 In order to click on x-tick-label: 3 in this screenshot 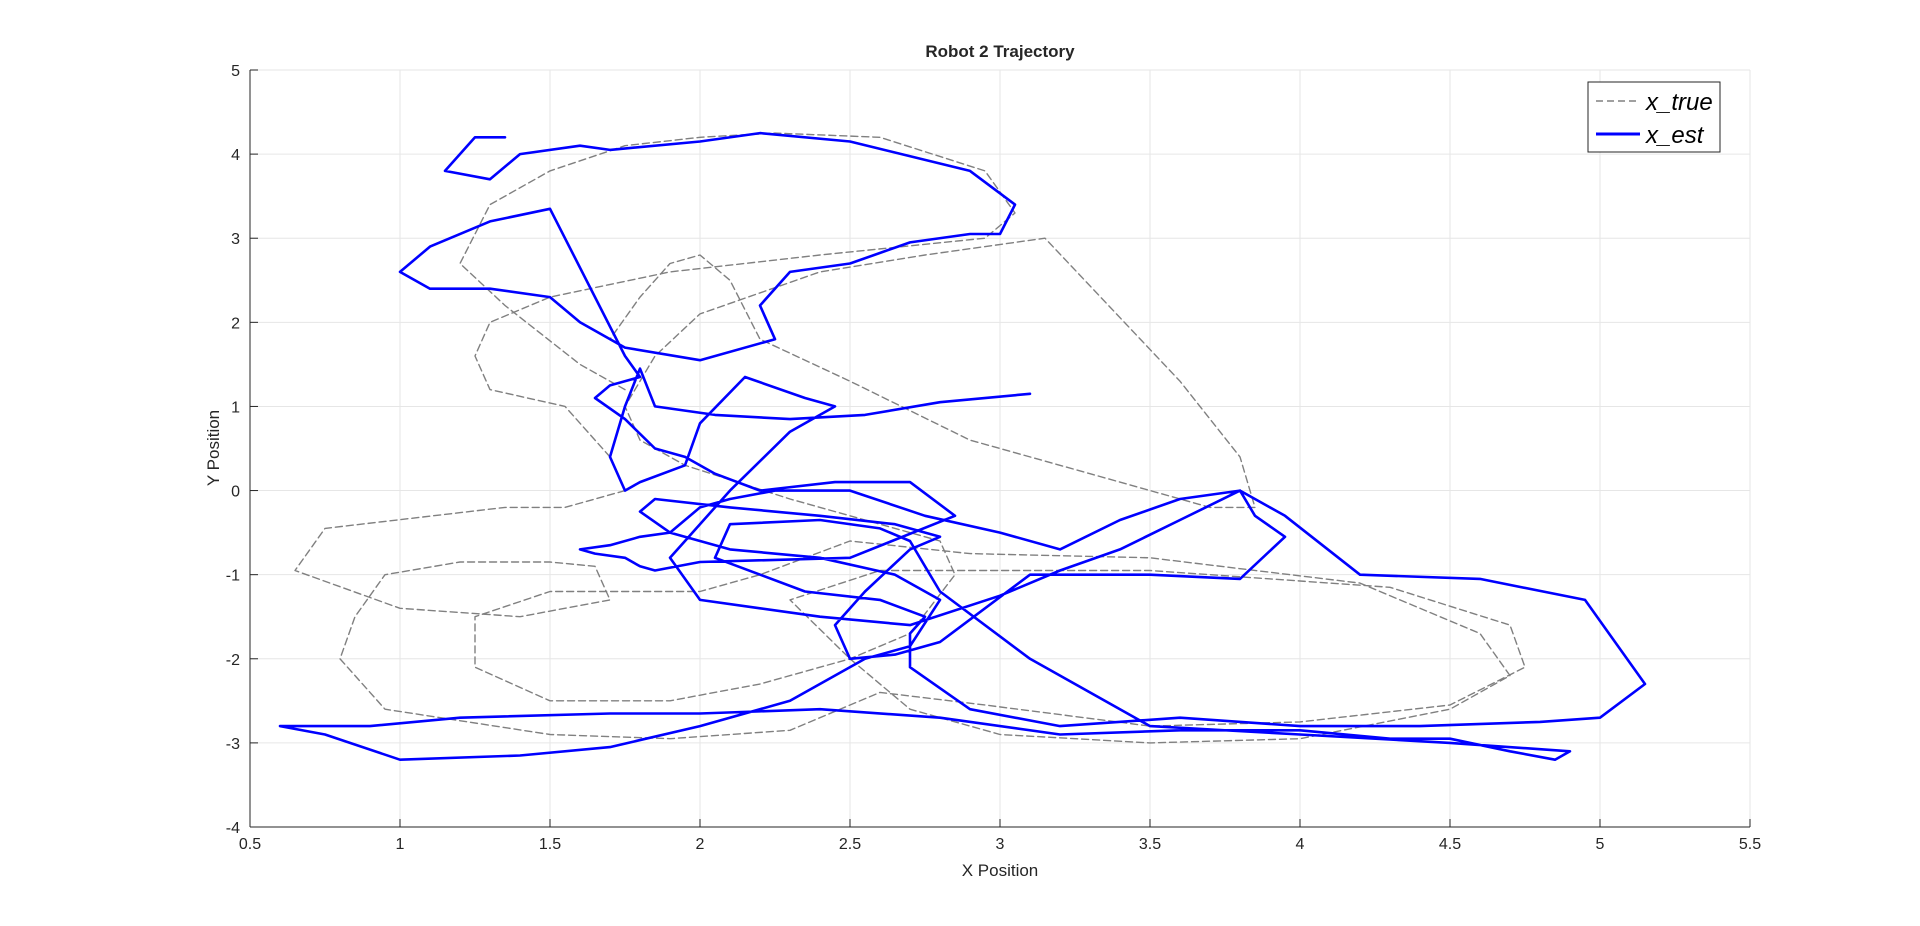, I will do `click(1000, 844)`.